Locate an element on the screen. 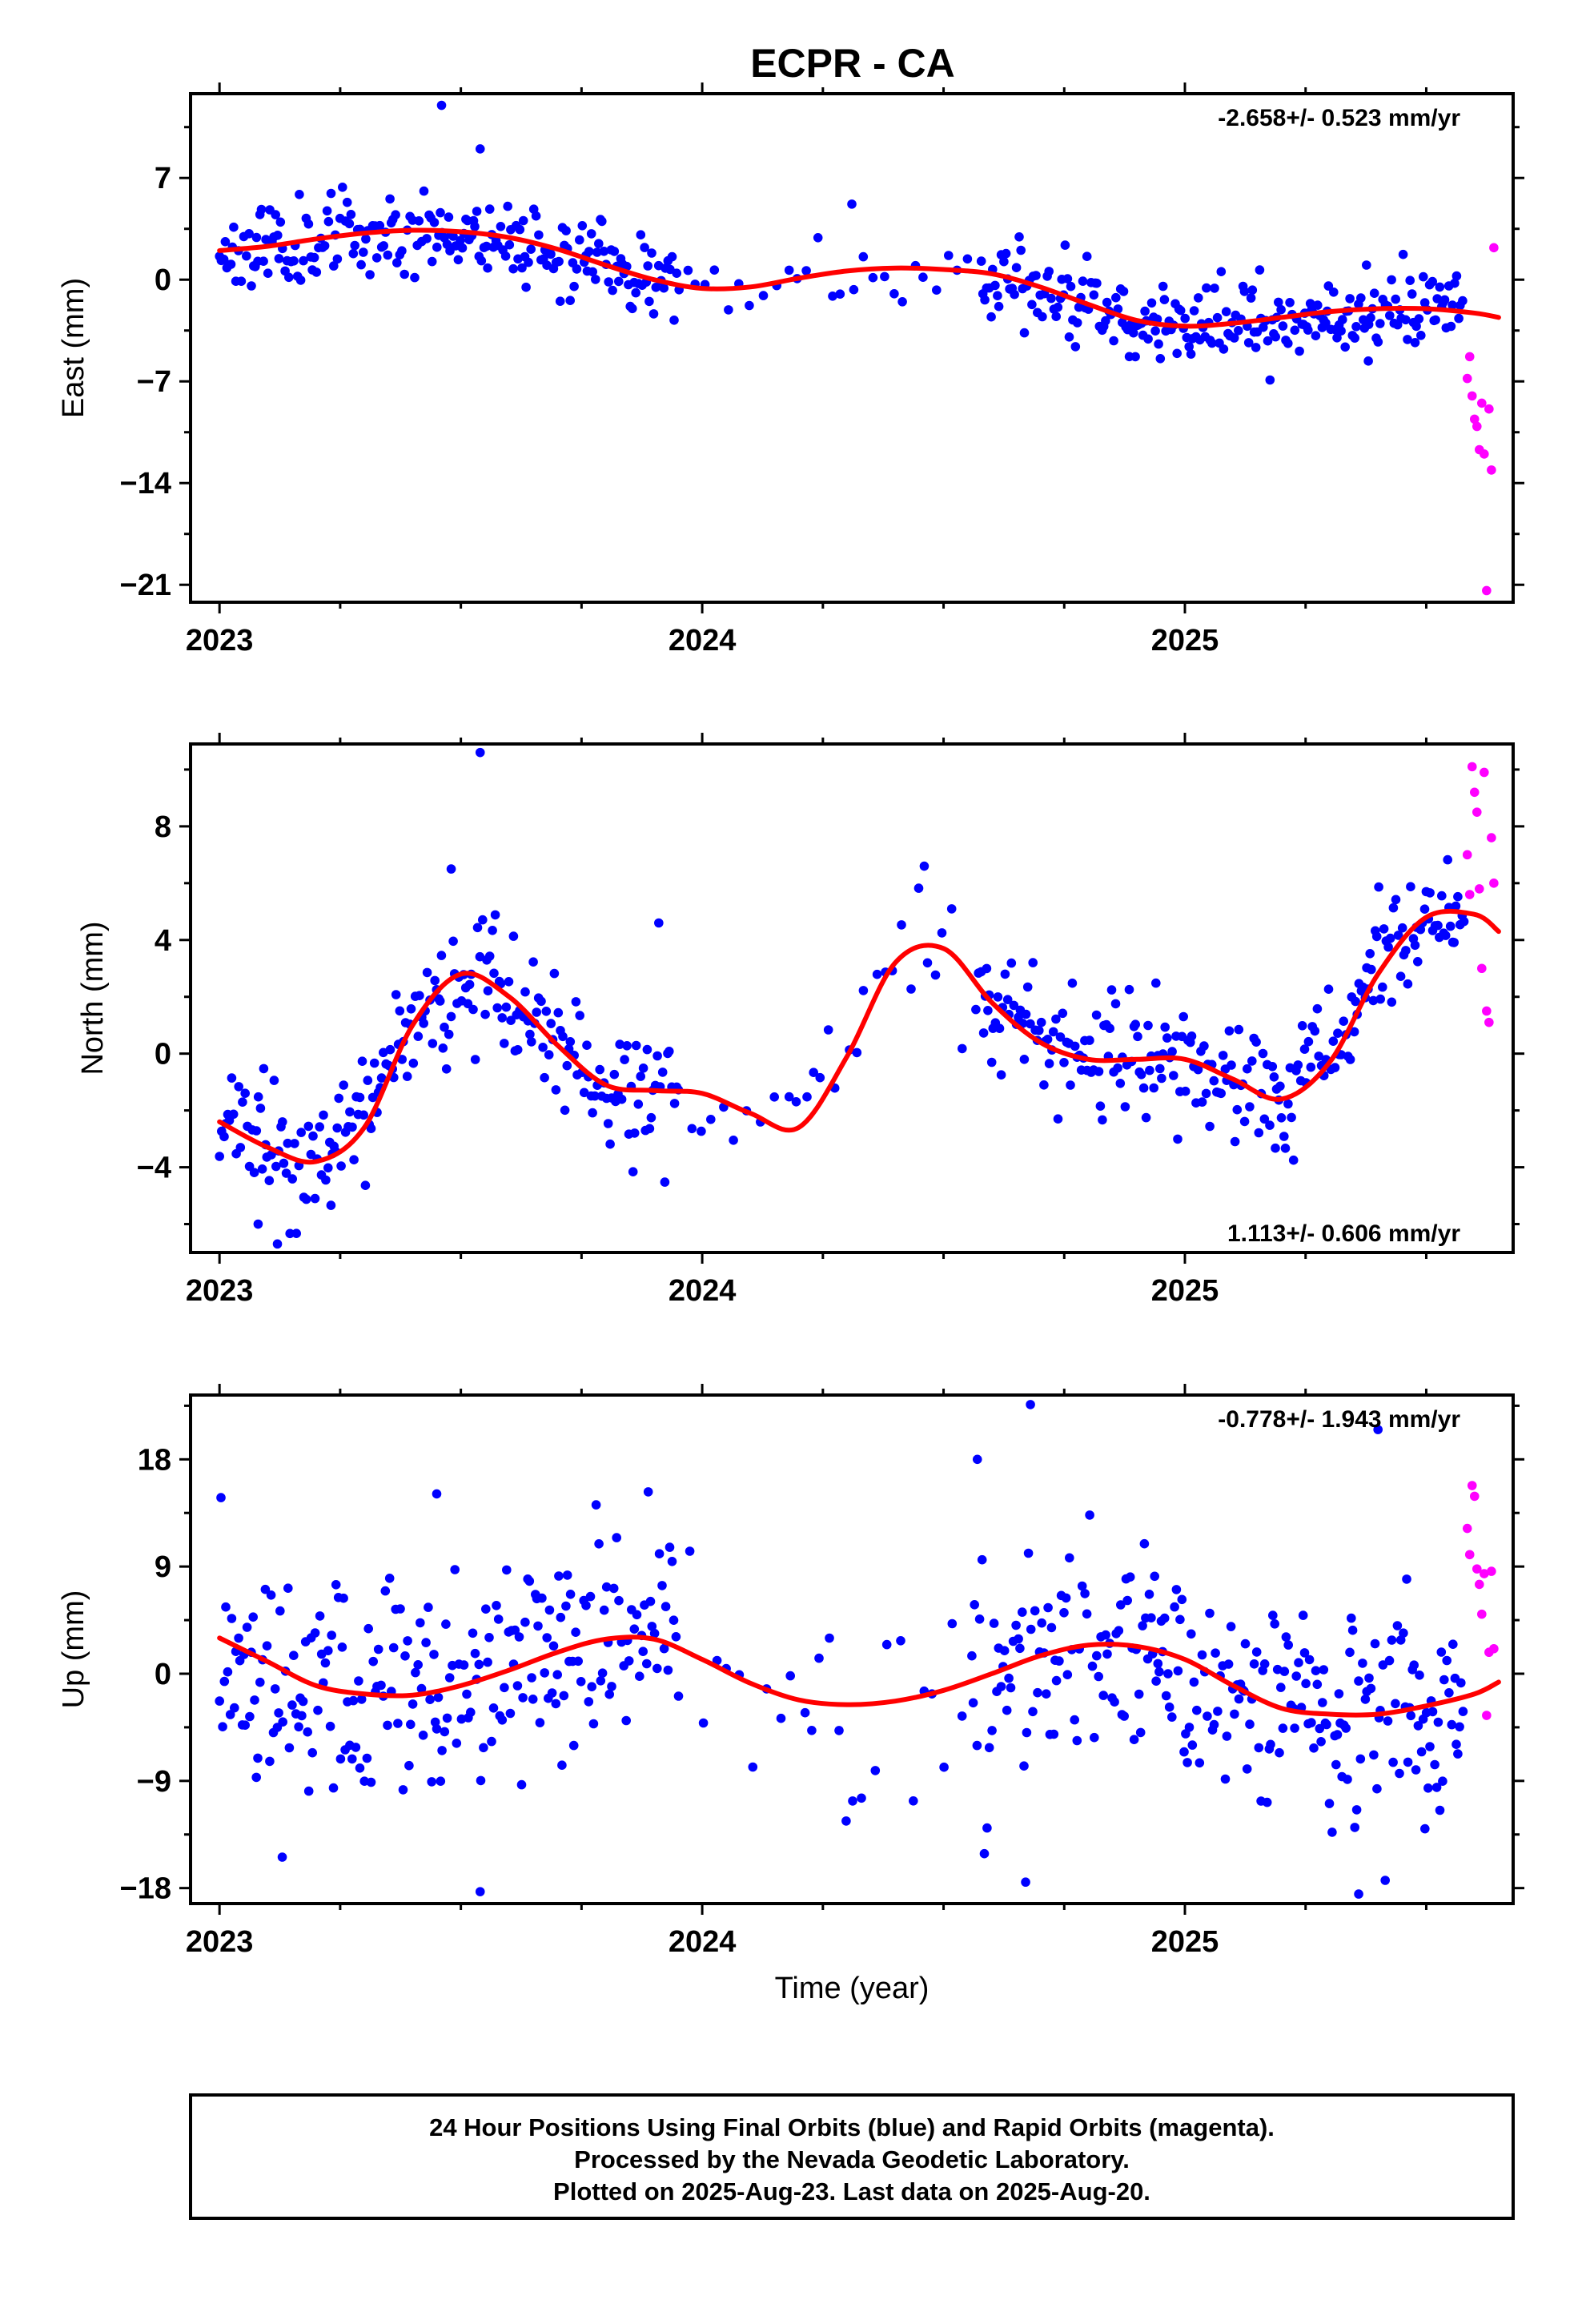 Image resolution: width=1582 pixels, height=2324 pixels. east-ylabel: East (mm) is located at coordinates (74, 348).